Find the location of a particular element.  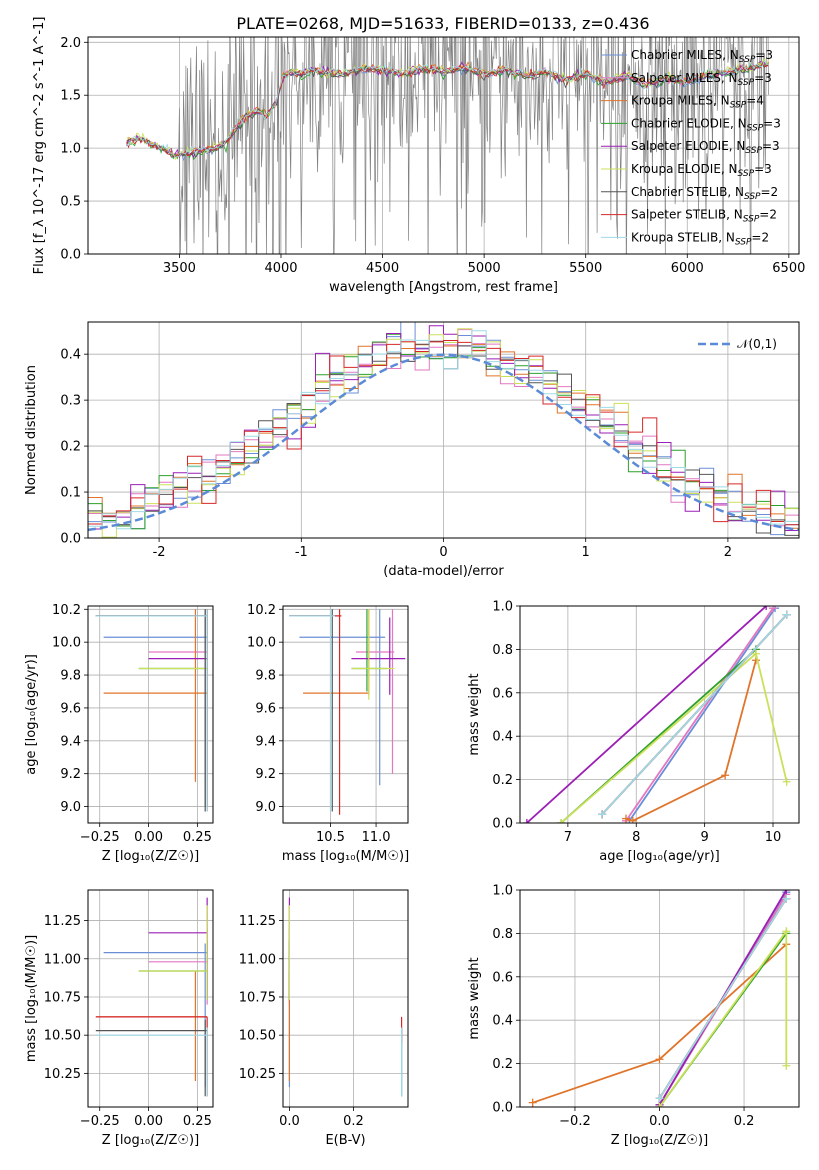

spectrum-xtick-label: 6000 is located at coordinates (687, 268).